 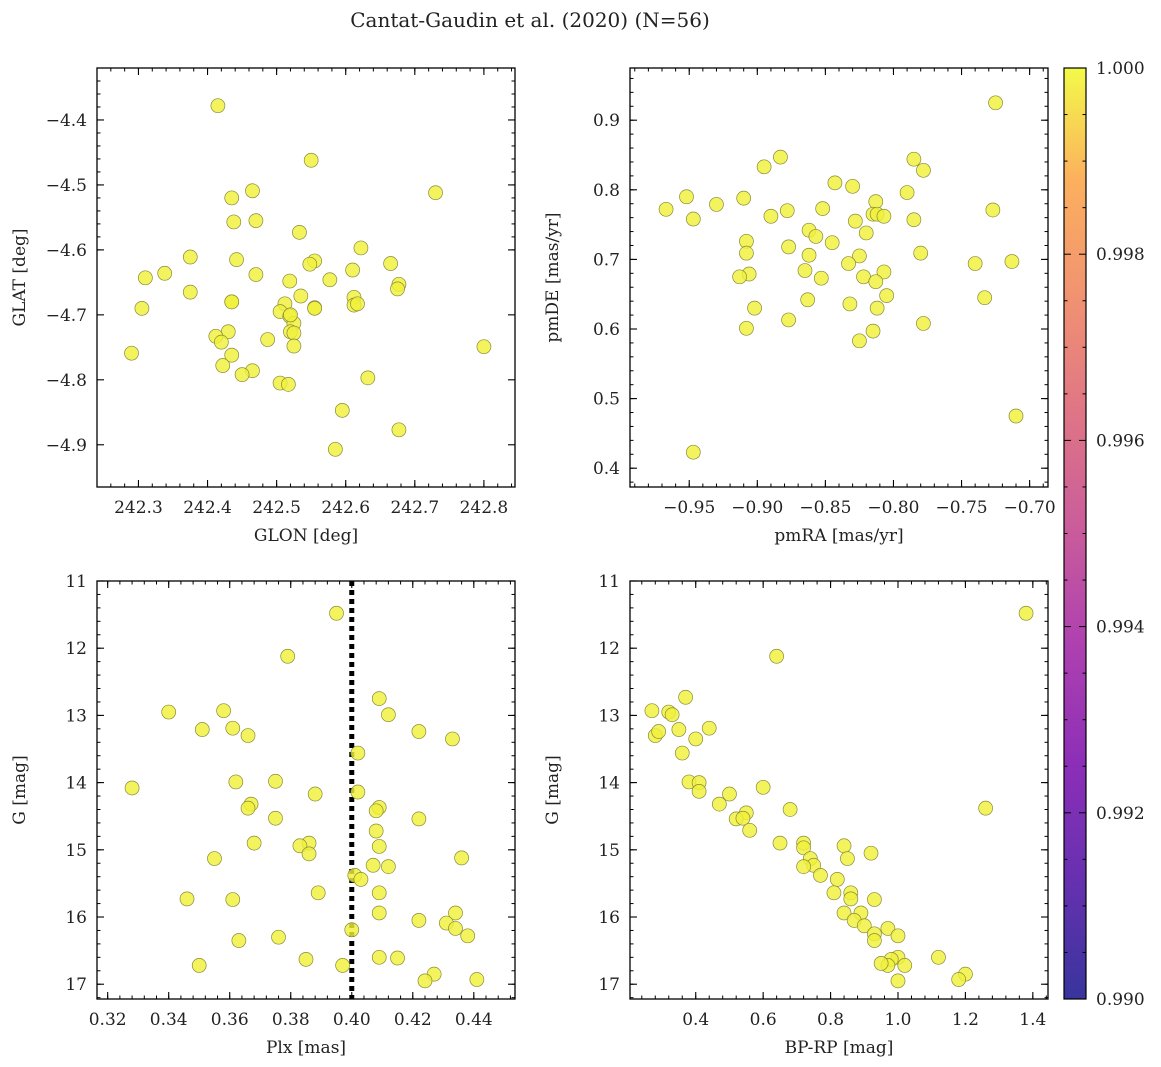 I want to click on x-tick-label: 0.40, so click(x=352, y=1020).